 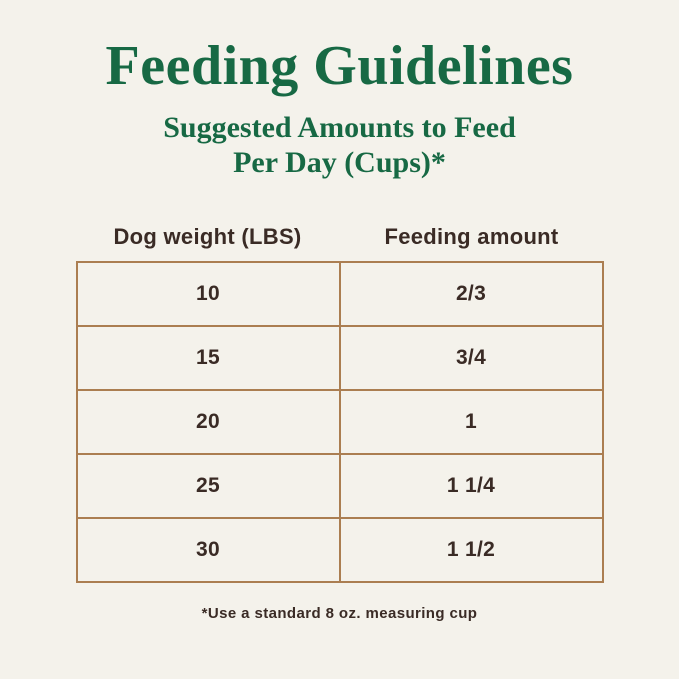 What do you see at coordinates (471, 294) in the screenshot?
I see `cell-feeding-amount: 2/3` at bounding box center [471, 294].